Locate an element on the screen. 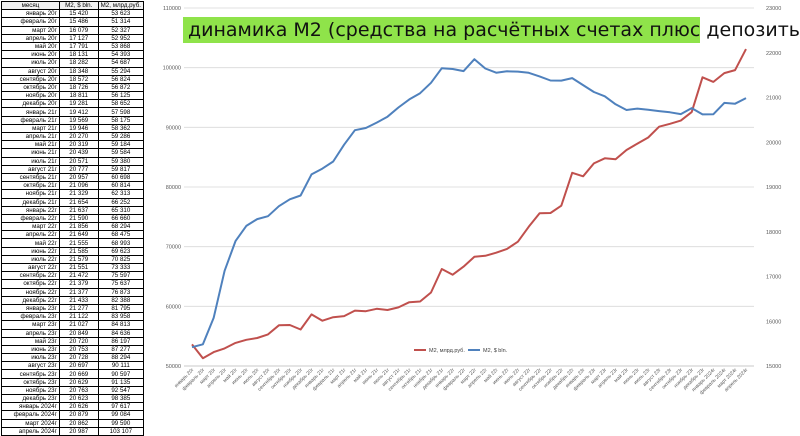  table-row: июнь 21г 20 439 59 584 is located at coordinates (73, 153).